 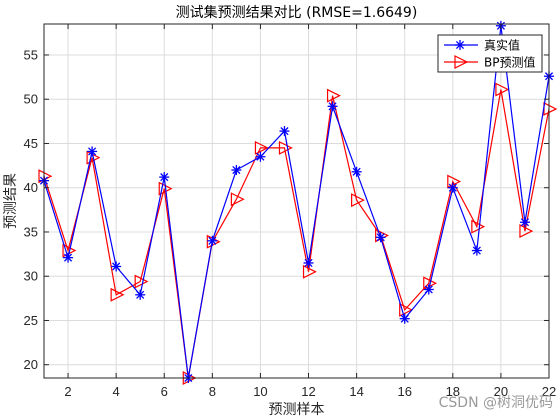 I want to click on x-tick-label: 16, so click(x=404, y=391).